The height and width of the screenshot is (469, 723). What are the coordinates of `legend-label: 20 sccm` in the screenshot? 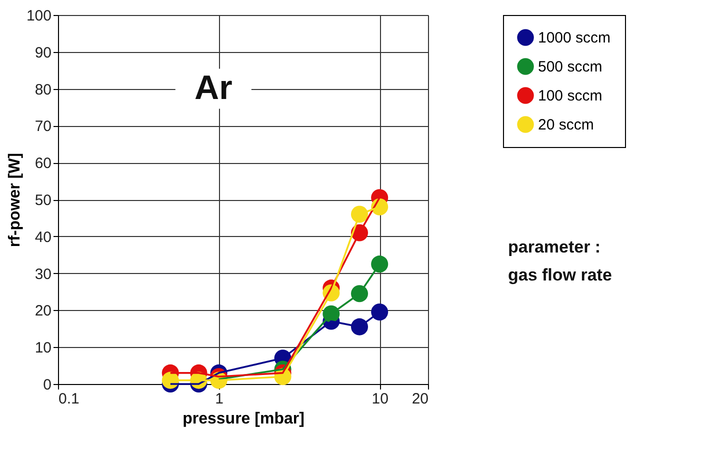 It's located at (566, 125).